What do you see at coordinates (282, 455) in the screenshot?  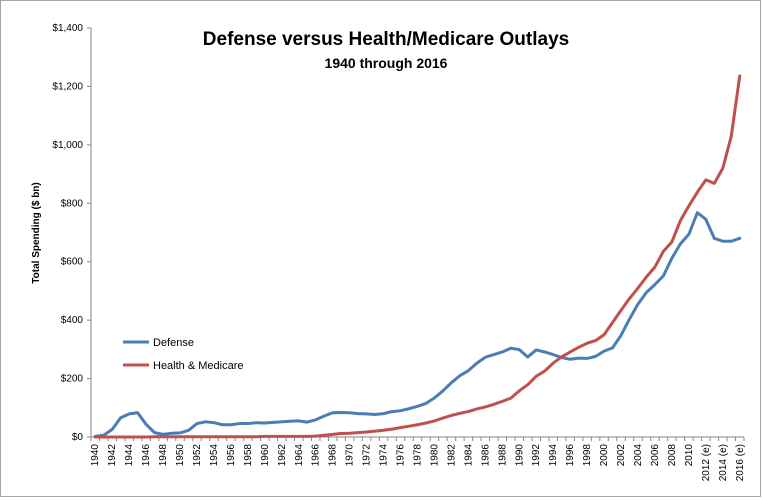 I see `x-tick-label: 1962` at bounding box center [282, 455].